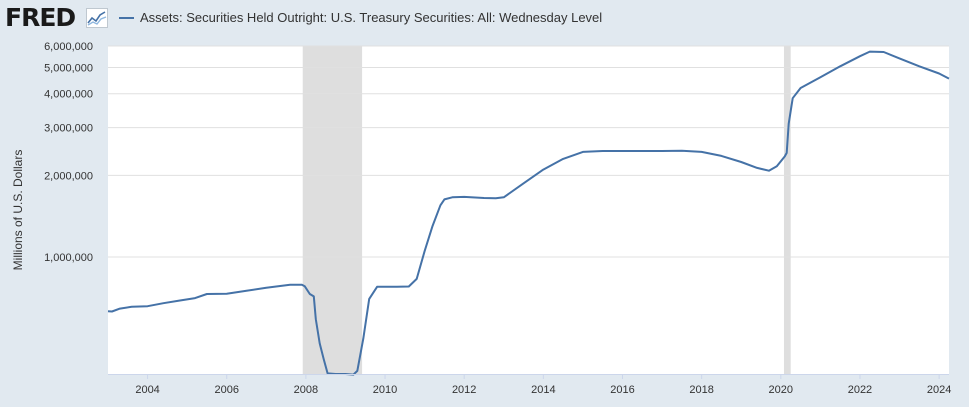 This screenshot has height=407, width=969. Describe the element at coordinates (147, 390) in the screenshot. I see `x-tick-label: 2004` at that location.